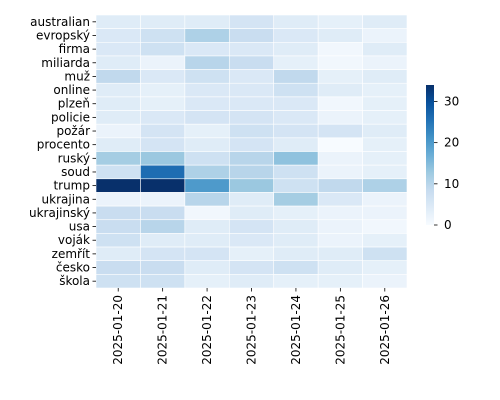 This screenshot has height=400, width=500. Describe the element at coordinates (66, 199) in the screenshot. I see `y-tick-label: ukrajina` at that location.